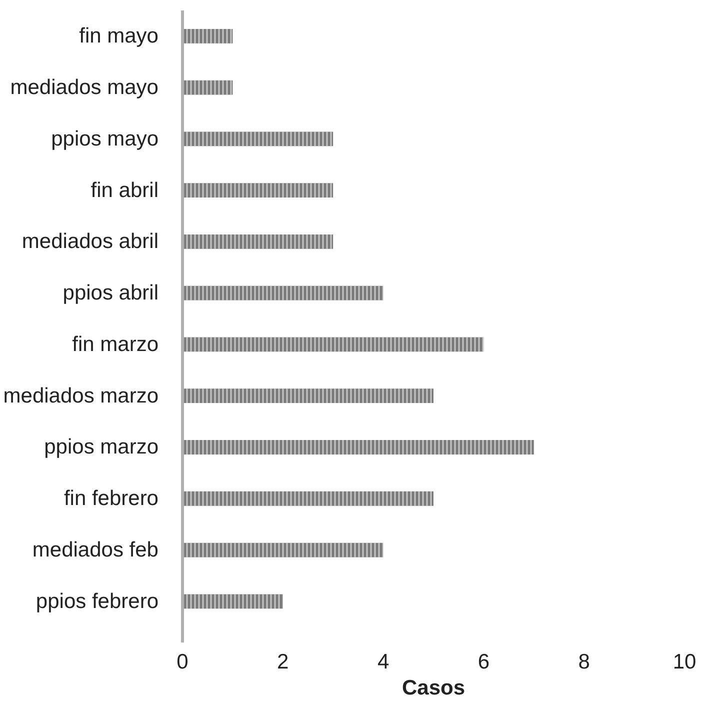 The height and width of the screenshot is (702, 724). What do you see at coordinates (182, 662) in the screenshot?
I see `x-tick-label: 0` at bounding box center [182, 662].